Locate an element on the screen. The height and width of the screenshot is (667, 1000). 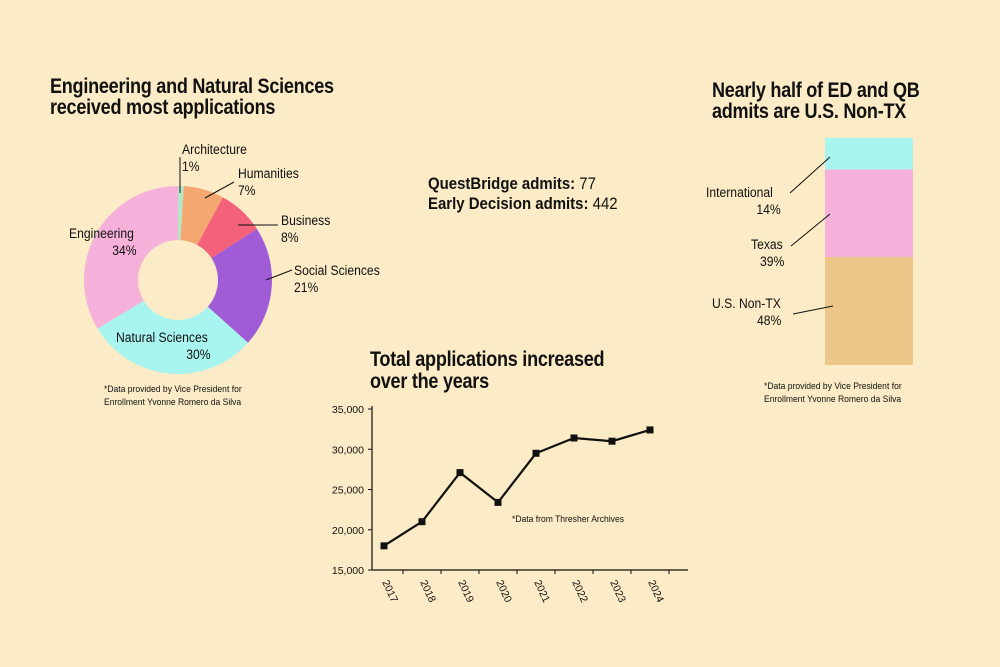
donut-slice-natural-sciences is located at coordinates (172, 337).